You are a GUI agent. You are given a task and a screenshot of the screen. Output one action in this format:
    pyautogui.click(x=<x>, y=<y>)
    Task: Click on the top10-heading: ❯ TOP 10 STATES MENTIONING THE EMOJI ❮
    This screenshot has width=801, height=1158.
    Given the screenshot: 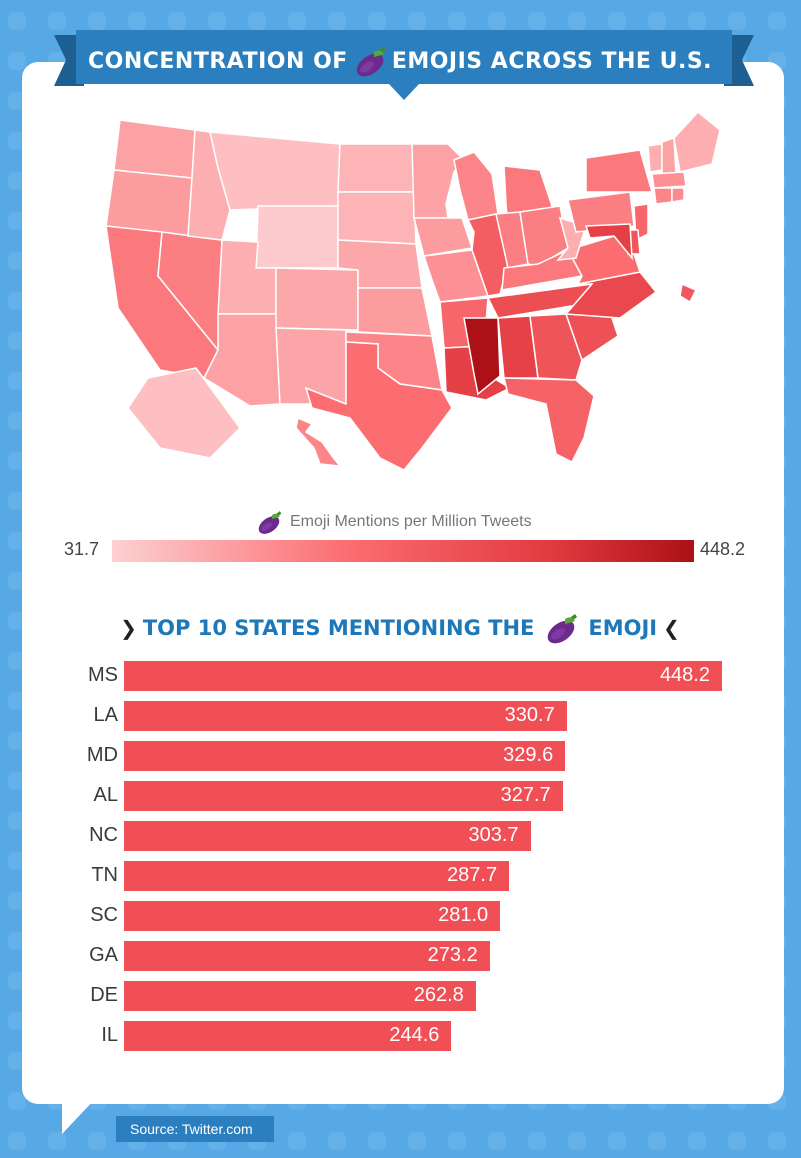 What is the action you would take?
    pyautogui.click(x=400, y=628)
    